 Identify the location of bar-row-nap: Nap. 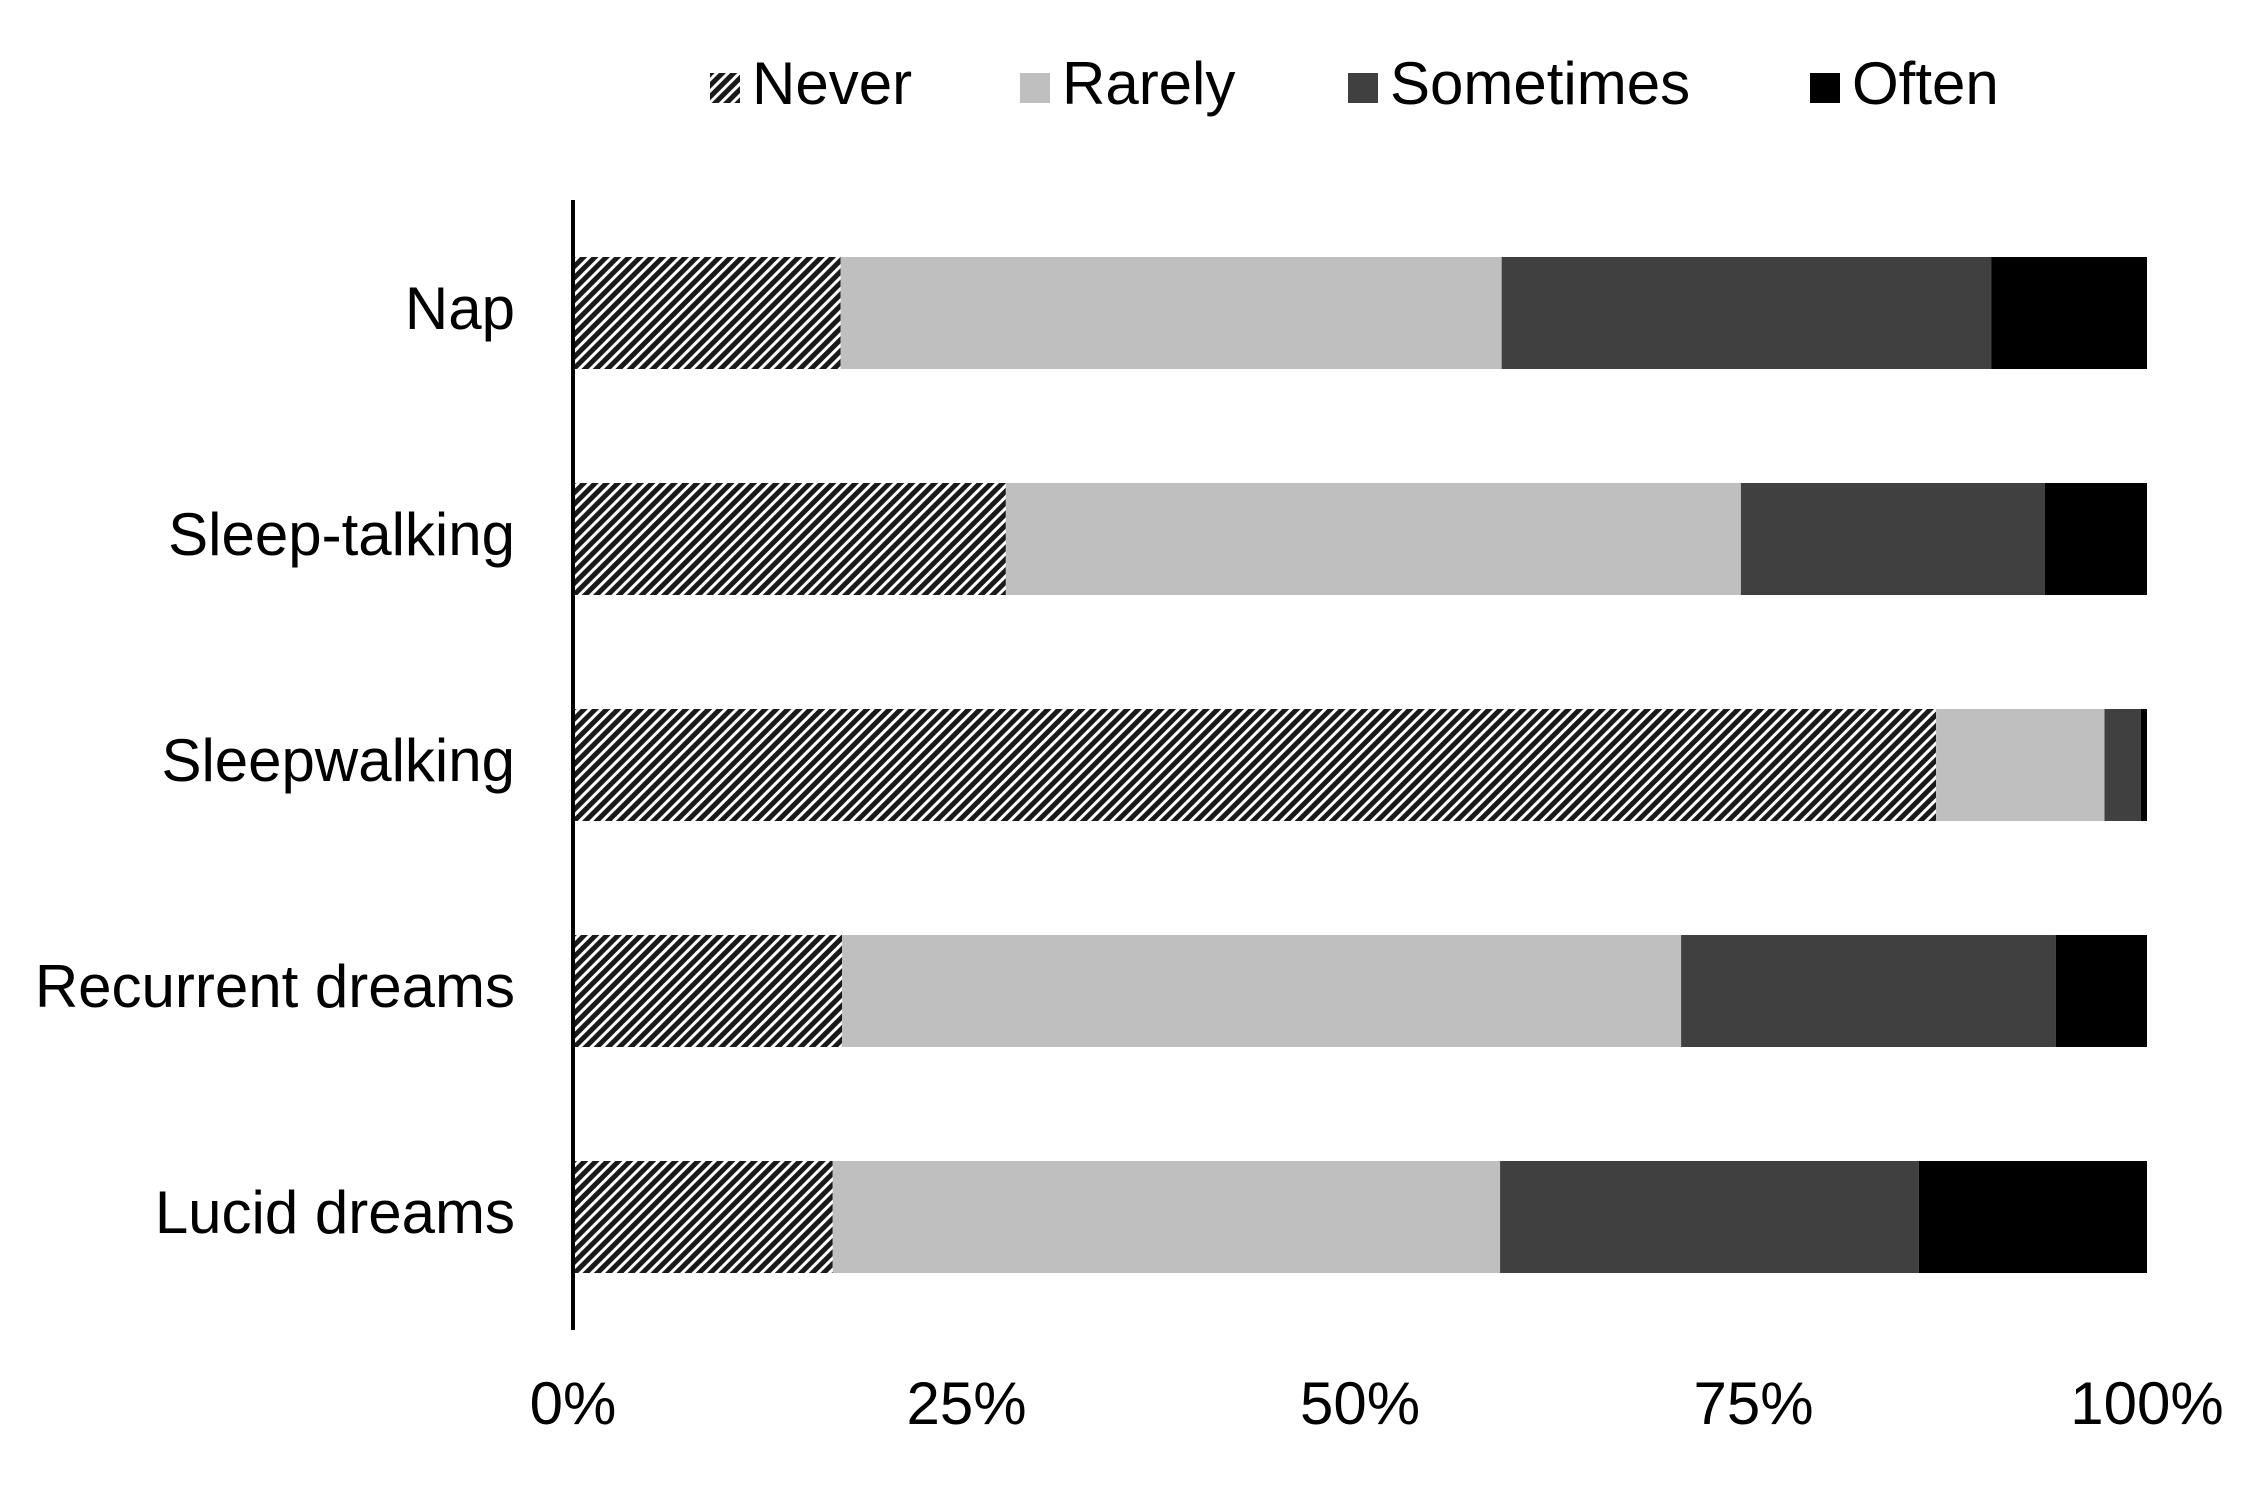
(1276, 313).